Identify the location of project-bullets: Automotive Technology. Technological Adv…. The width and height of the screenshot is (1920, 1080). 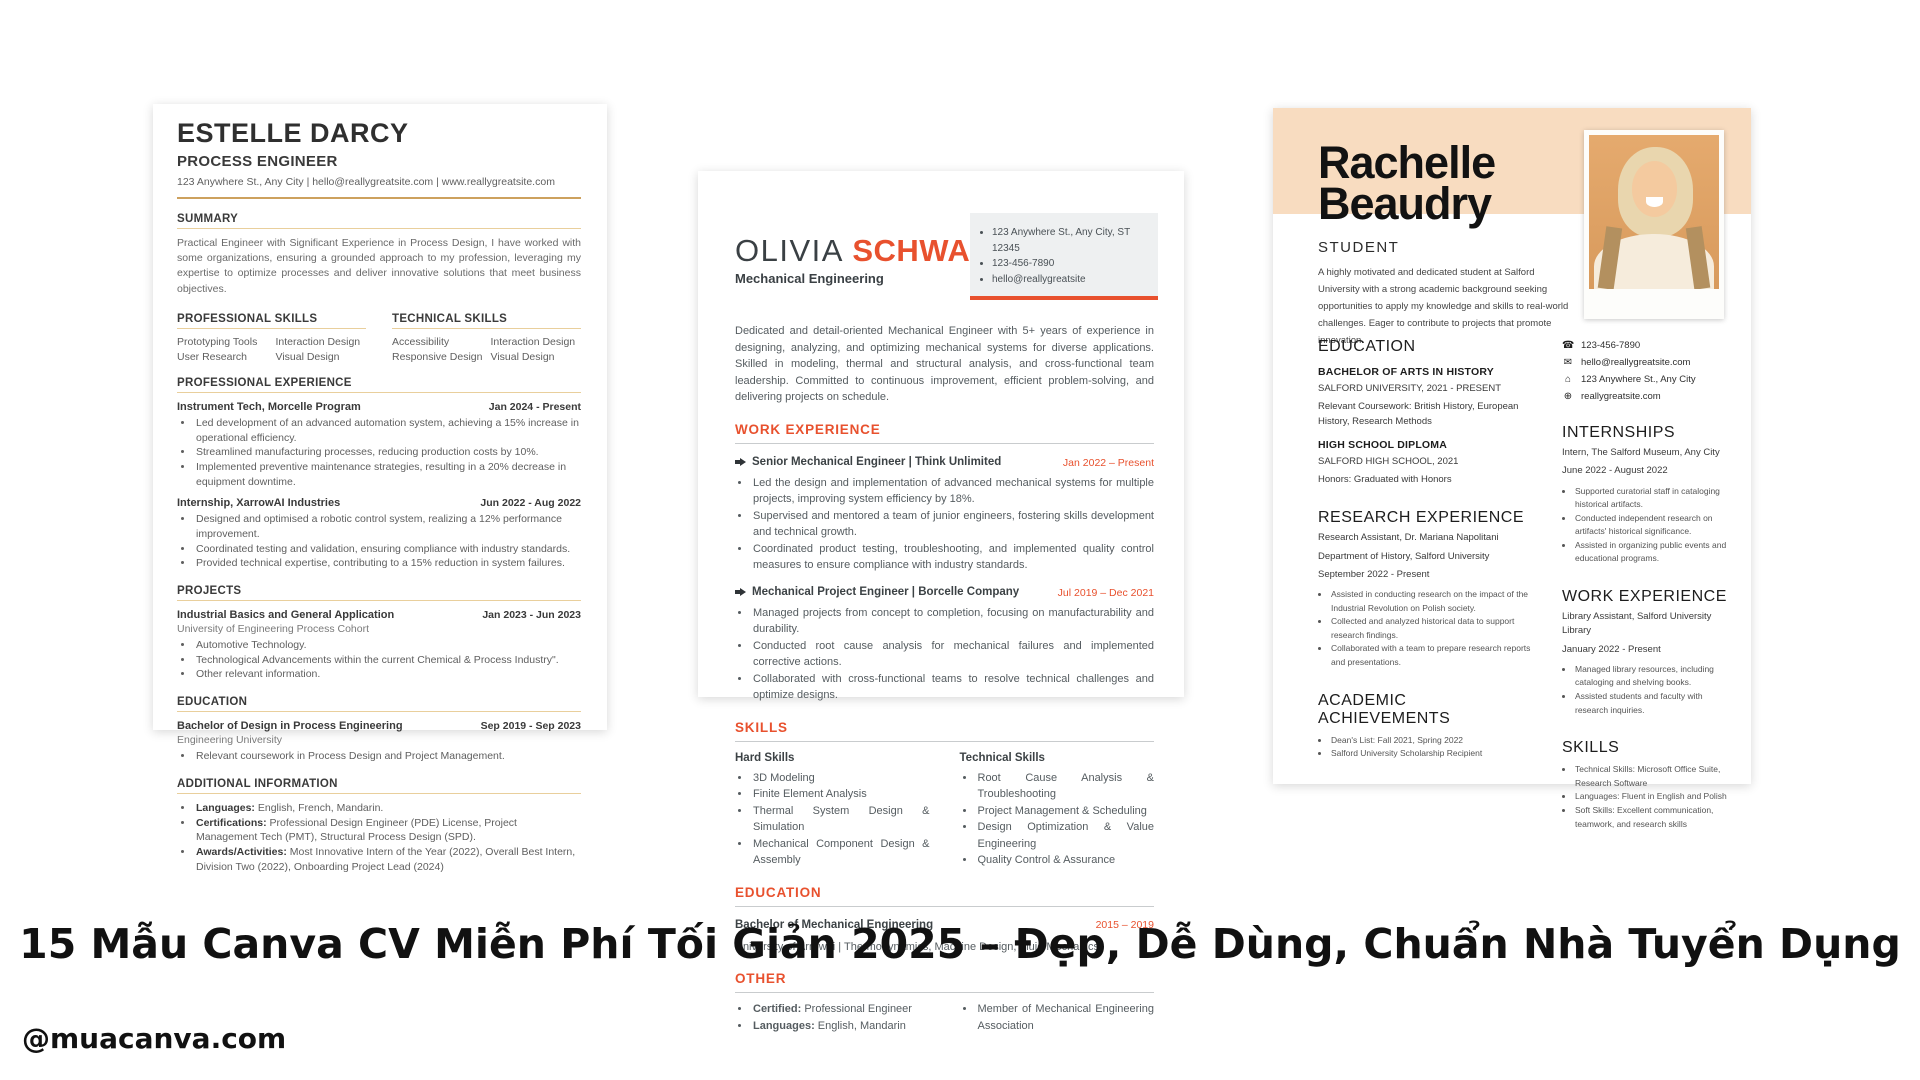
(387, 660).